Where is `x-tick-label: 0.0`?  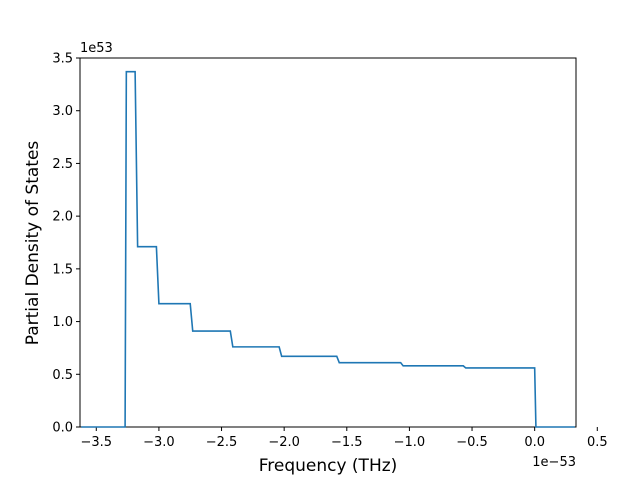 x-tick-label: 0.0 is located at coordinates (534, 442).